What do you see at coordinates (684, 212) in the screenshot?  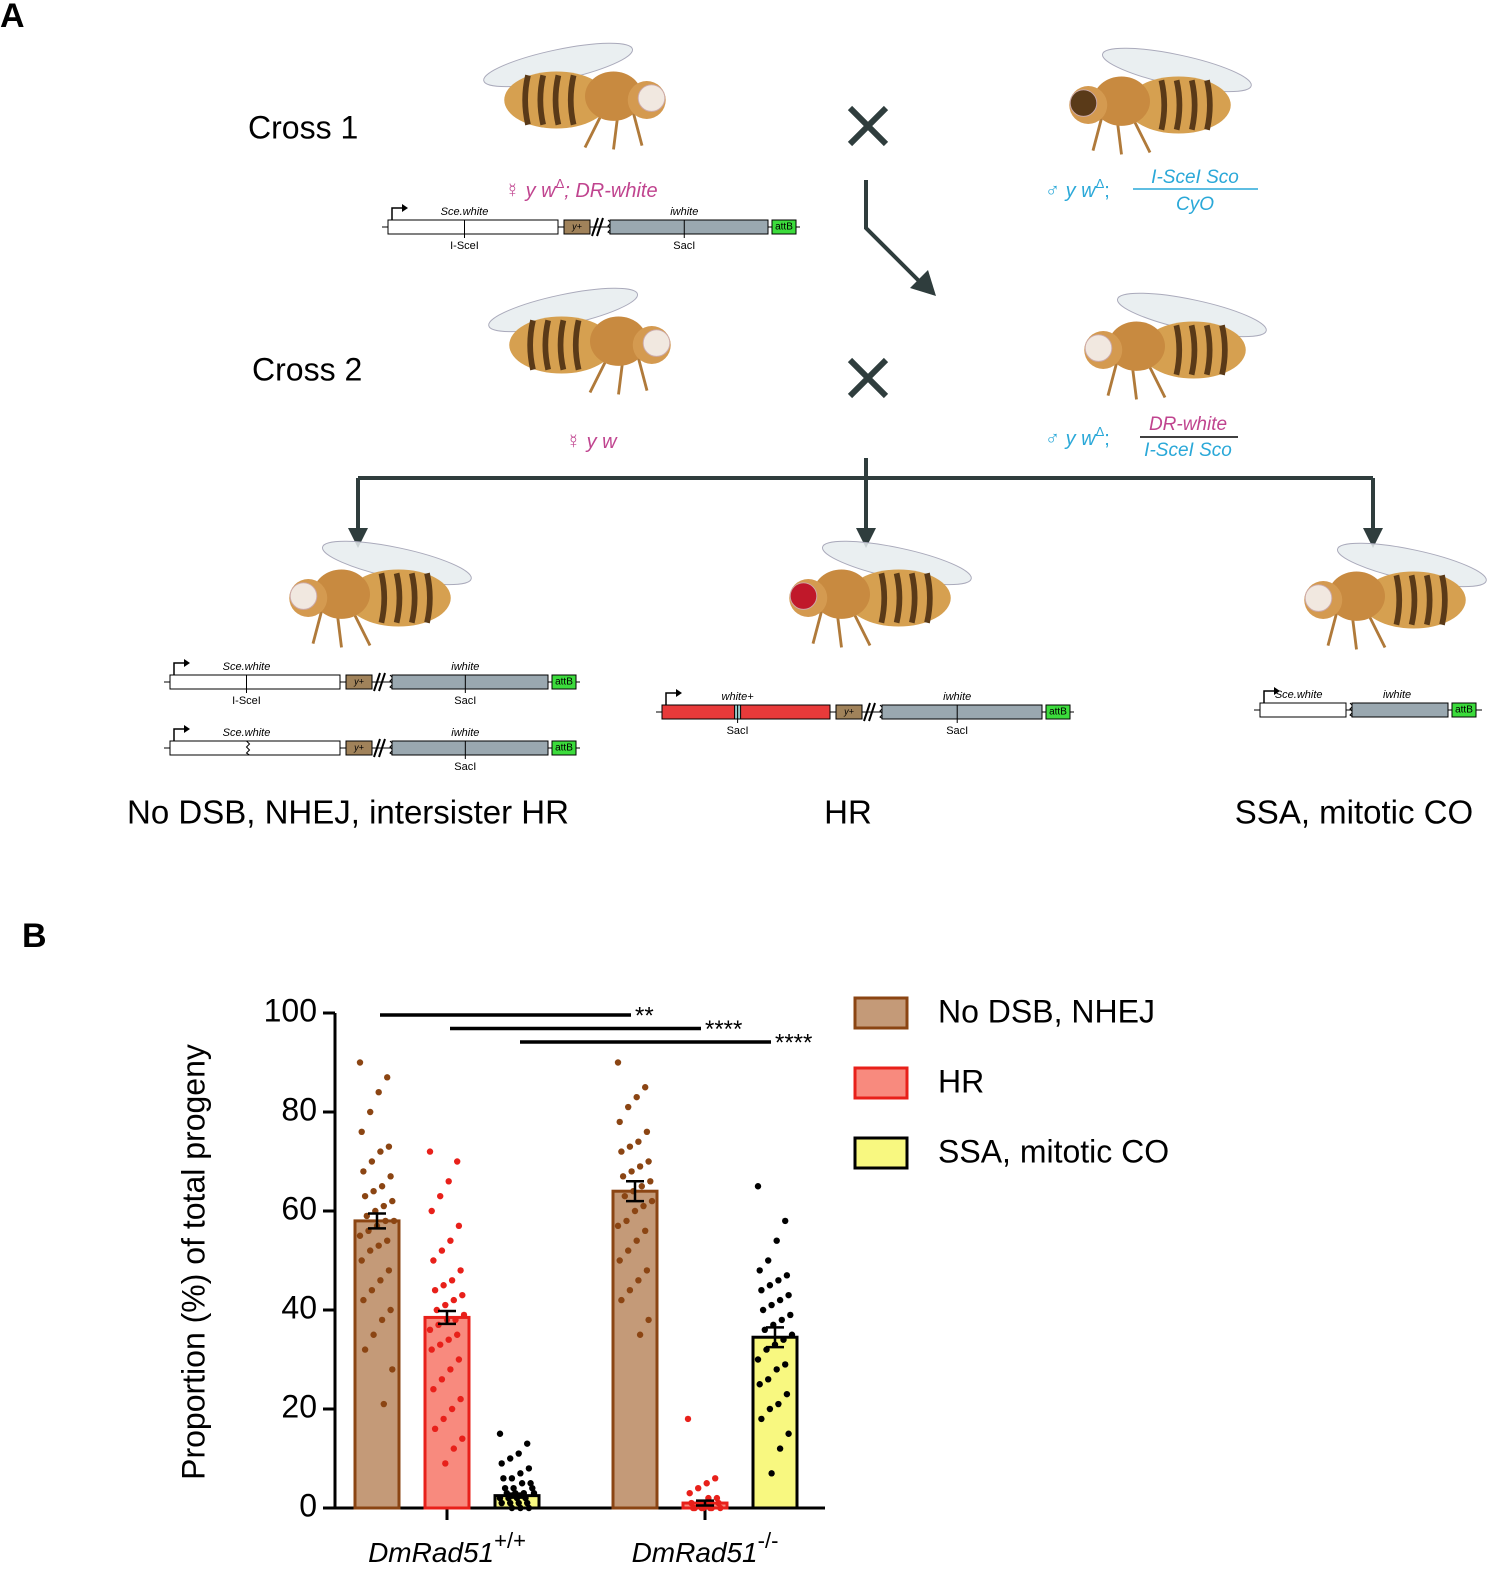 I see `gene-label: iwhite` at bounding box center [684, 212].